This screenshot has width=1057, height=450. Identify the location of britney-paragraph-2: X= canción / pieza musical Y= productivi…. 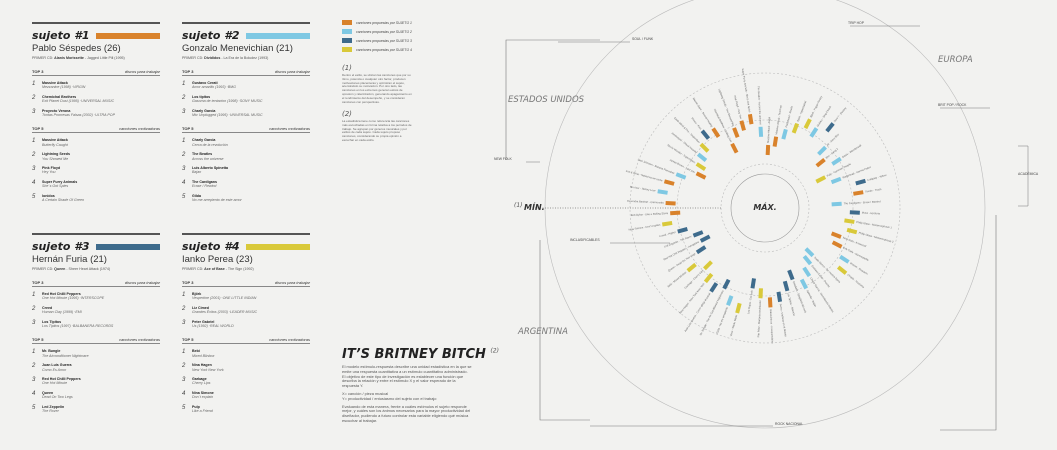
(389, 395).